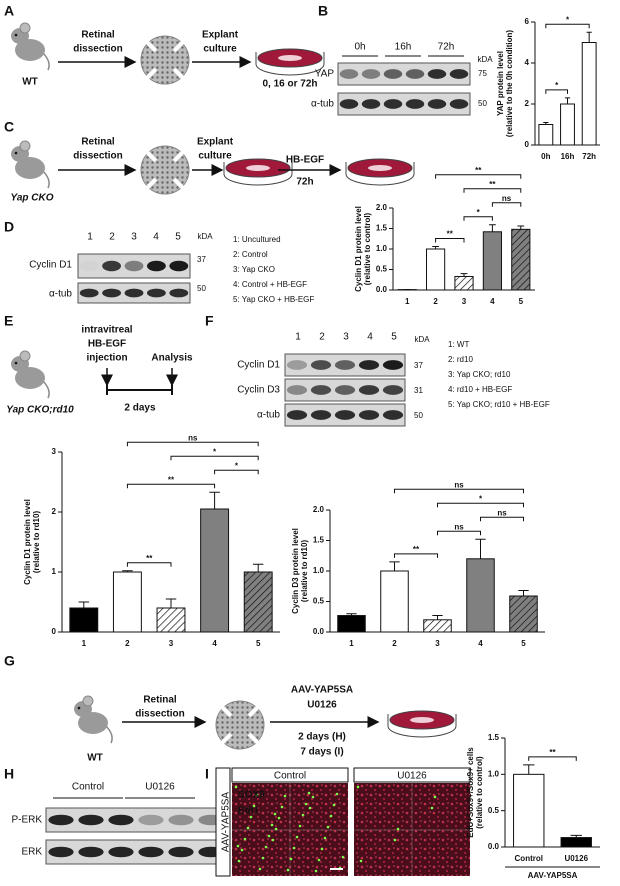 This screenshot has height=886, width=620. What do you see at coordinates (9, 661) in the screenshot?
I see `panel-letter: G` at bounding box center [9, 661].